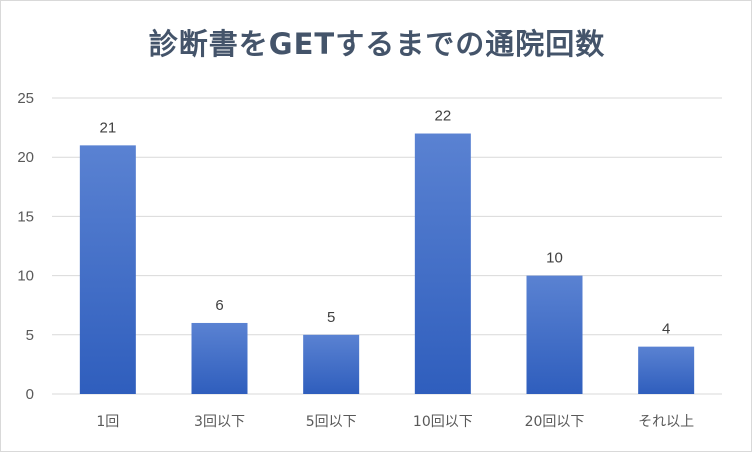 Image resolution: width=752 pixels, height=452 pixels. Describe the element at coordinates (443, 422) in the screenshot. I see `x-category-label-4: 10回以下` at that location.